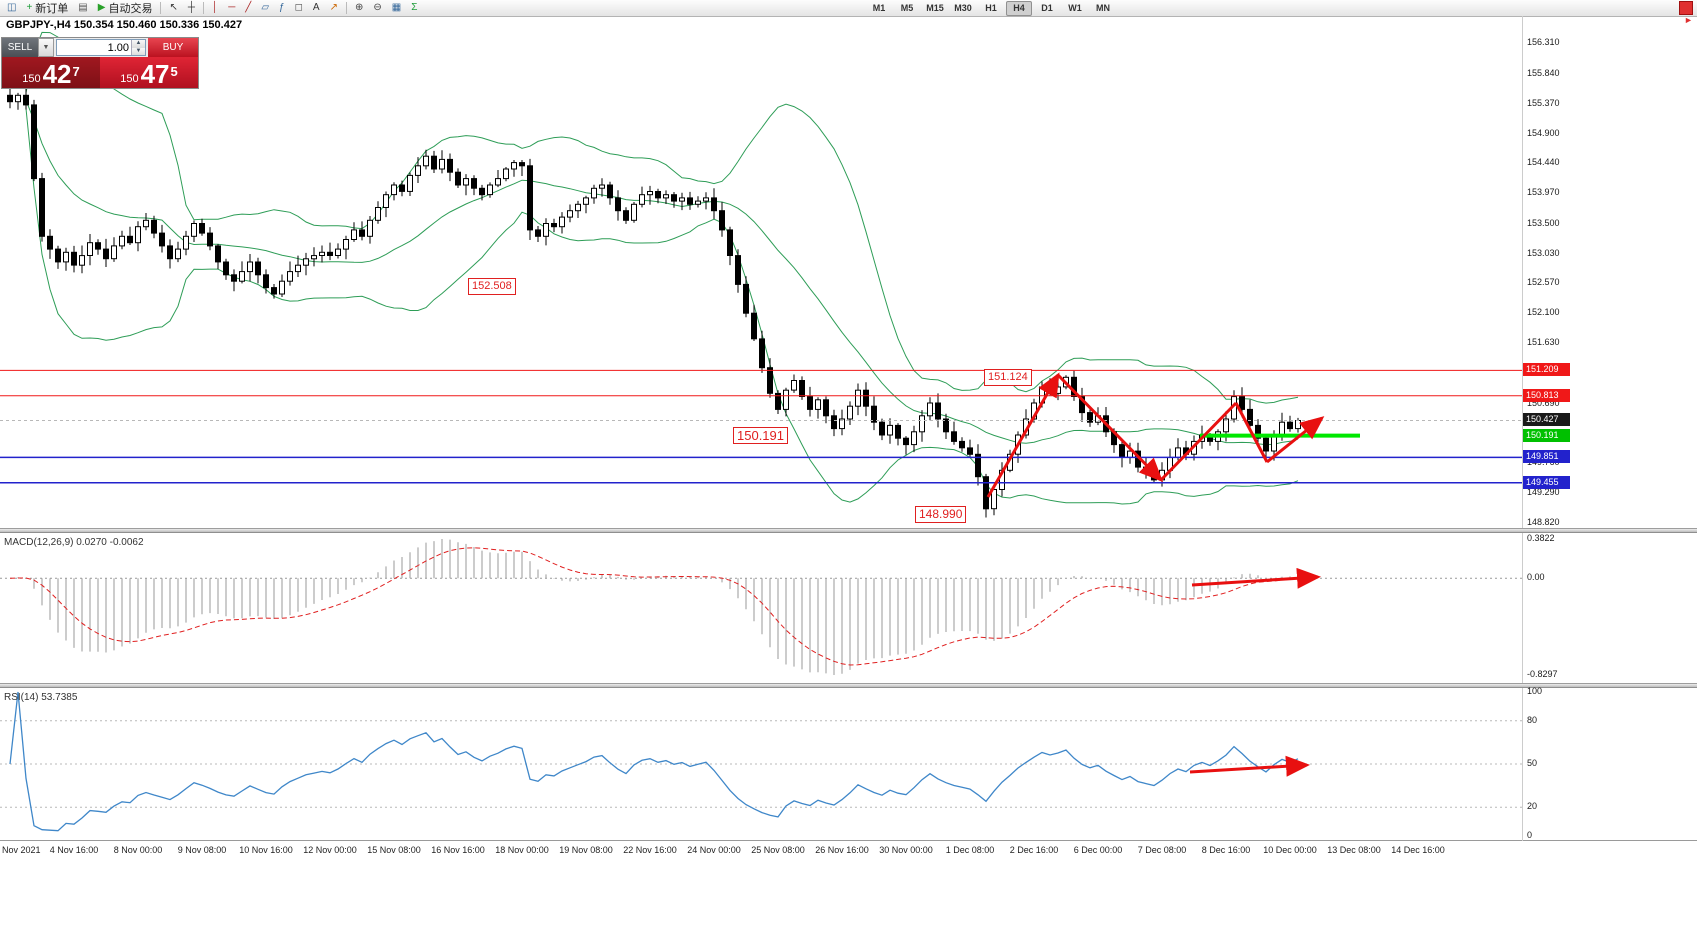 The height and width of the screenshot is (937, 1697). Describe the element at coordinates (51, 72) in the screenshot. I see `sell-price-display: 150 42 7` at that location.